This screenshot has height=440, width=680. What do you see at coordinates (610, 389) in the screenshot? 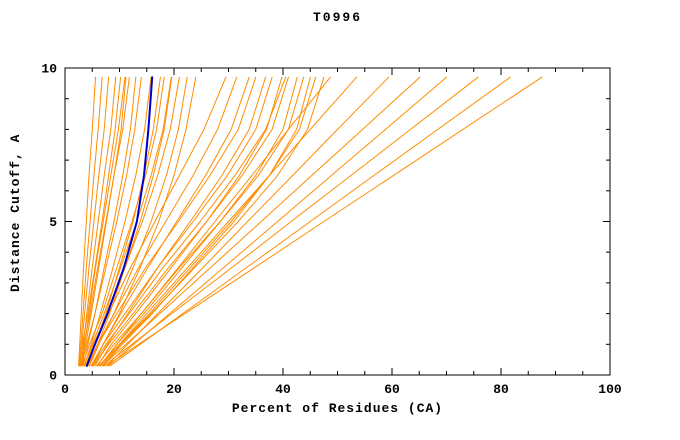
I see `x-tick-label: 100` at bounding box center [610, 389].